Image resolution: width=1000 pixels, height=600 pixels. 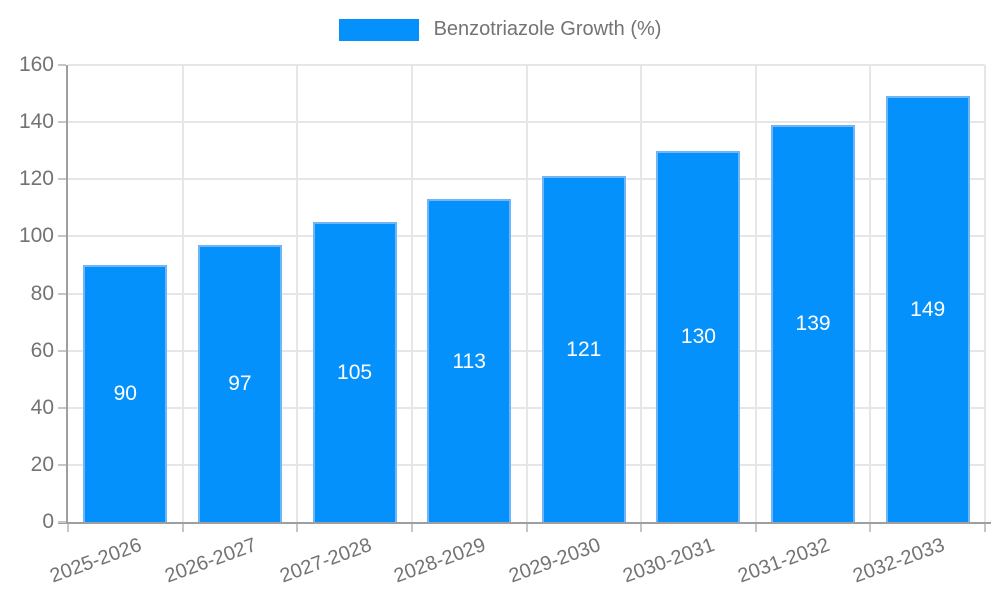 I want to click on bar: 105, so click(x=354, y=372).